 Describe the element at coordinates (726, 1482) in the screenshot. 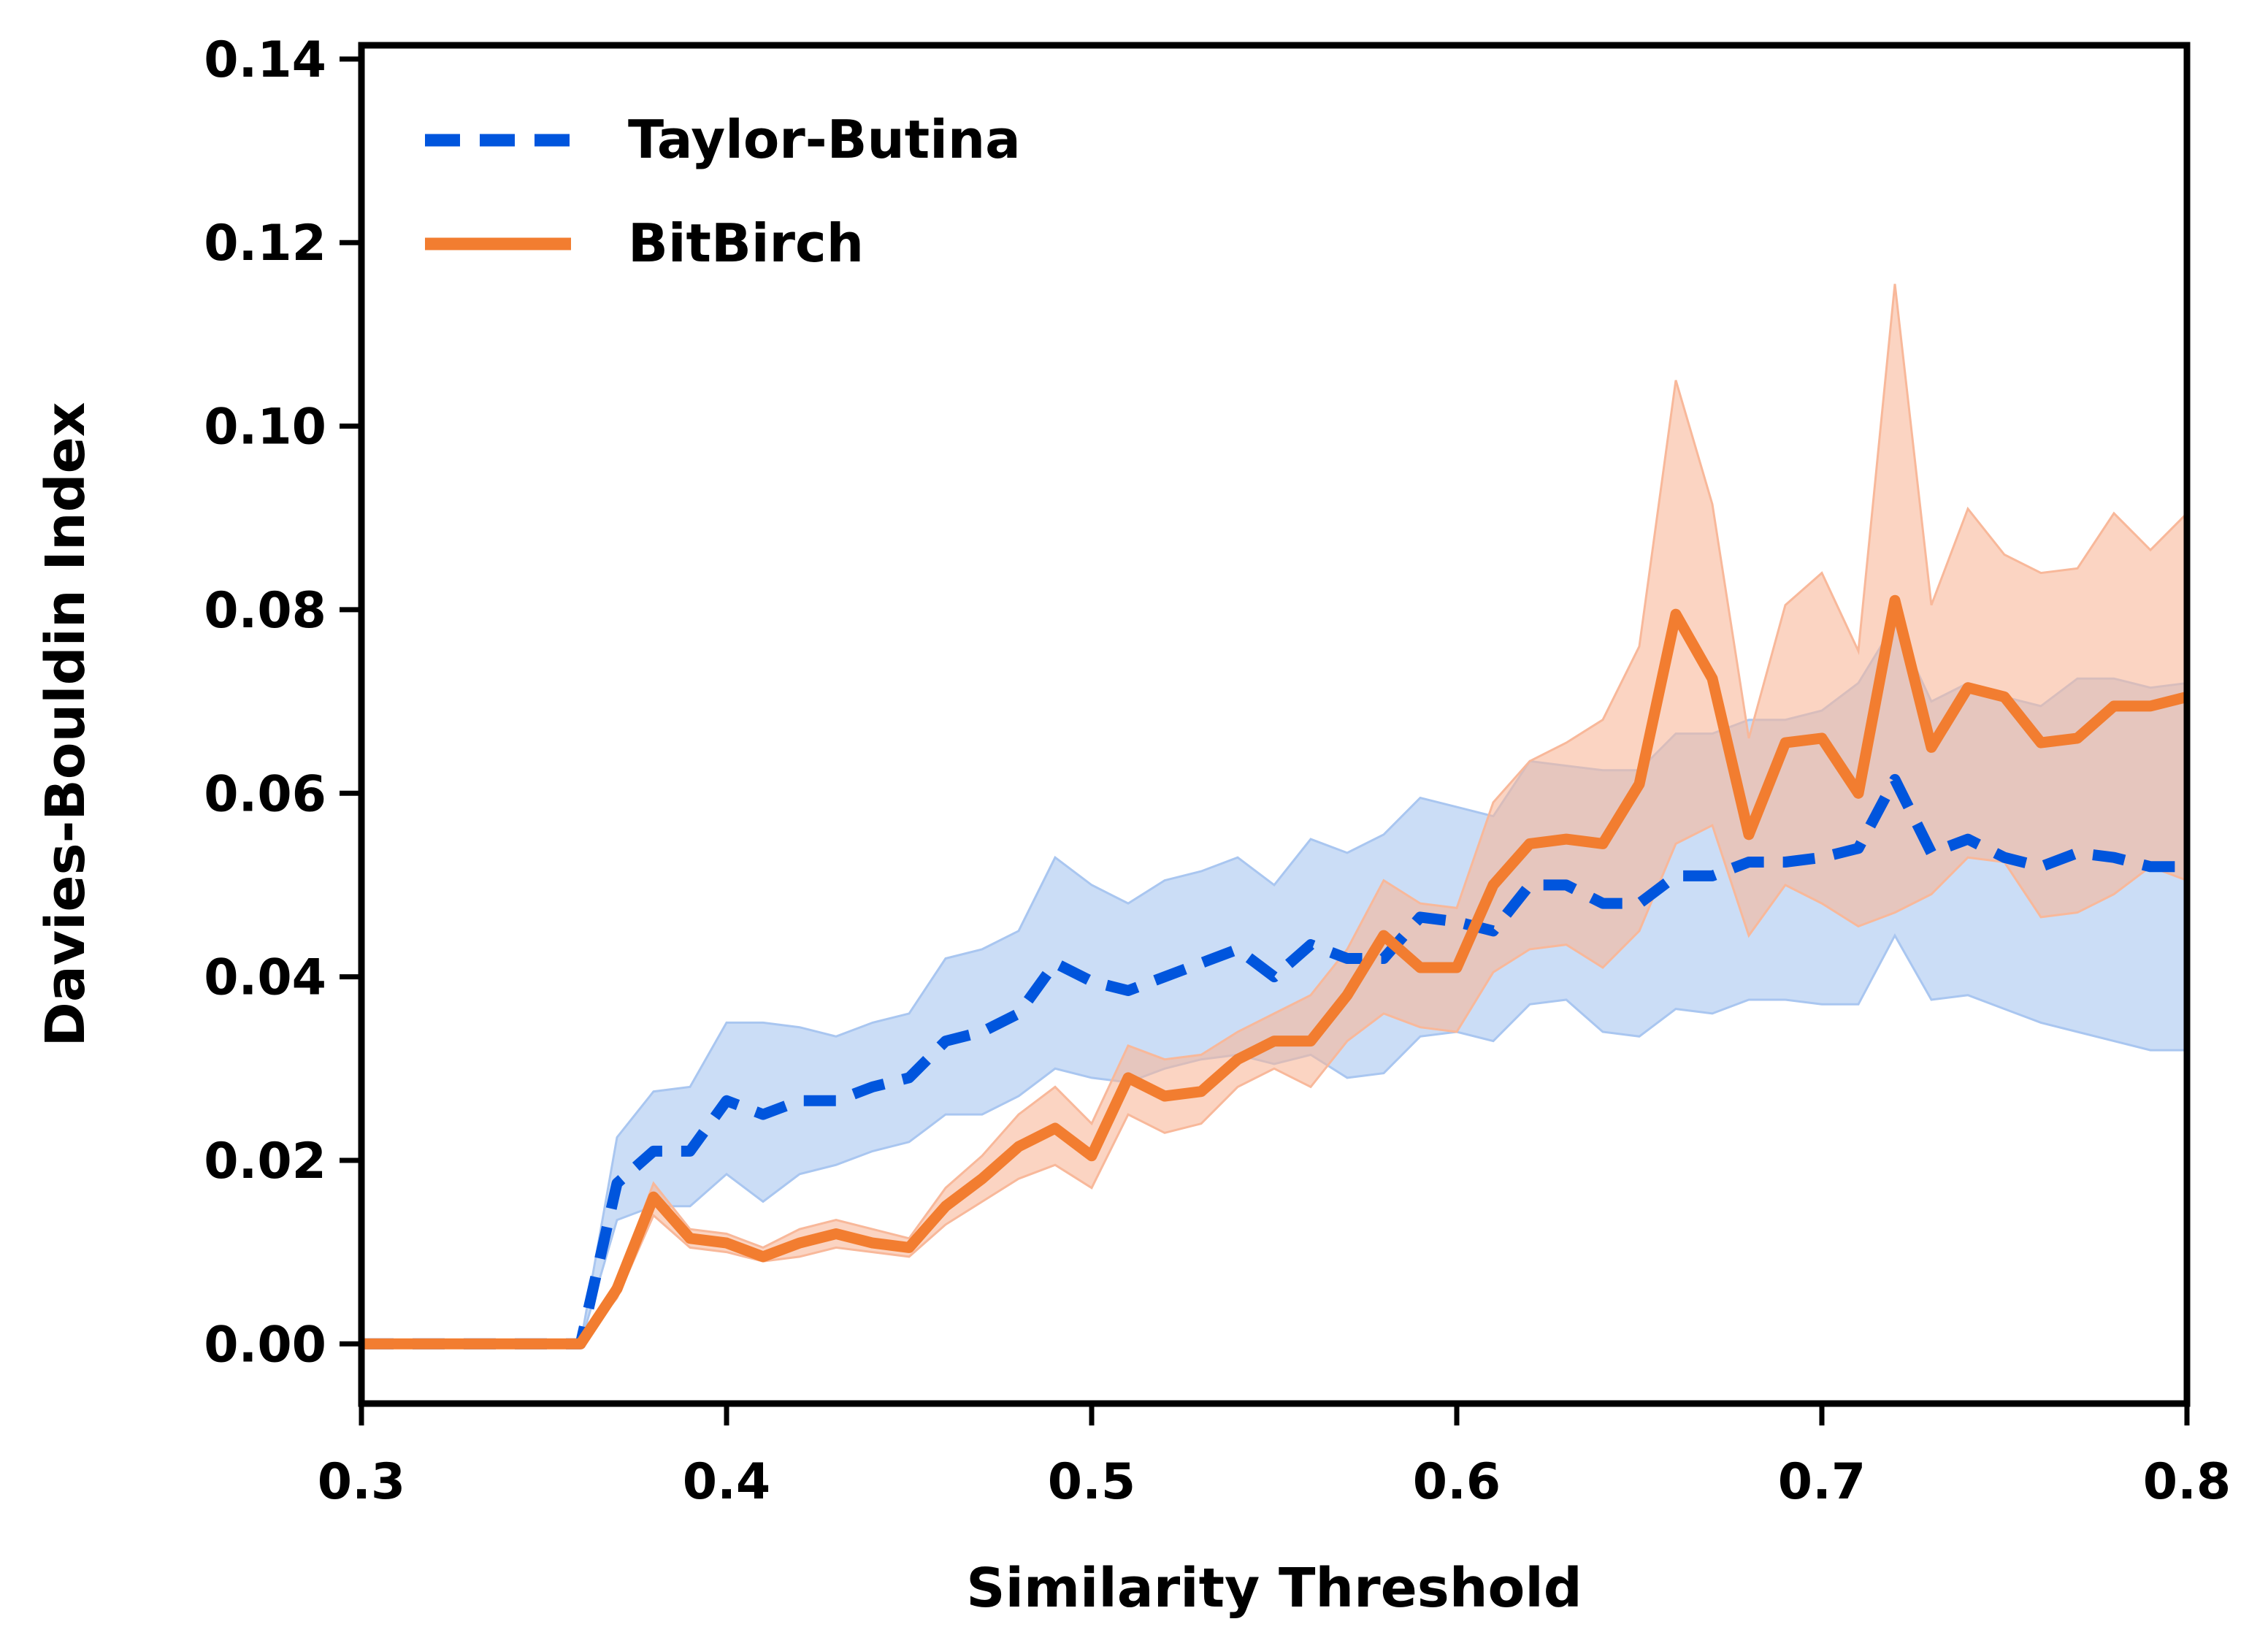

I see `x-tick-label: 0.4` at that location.